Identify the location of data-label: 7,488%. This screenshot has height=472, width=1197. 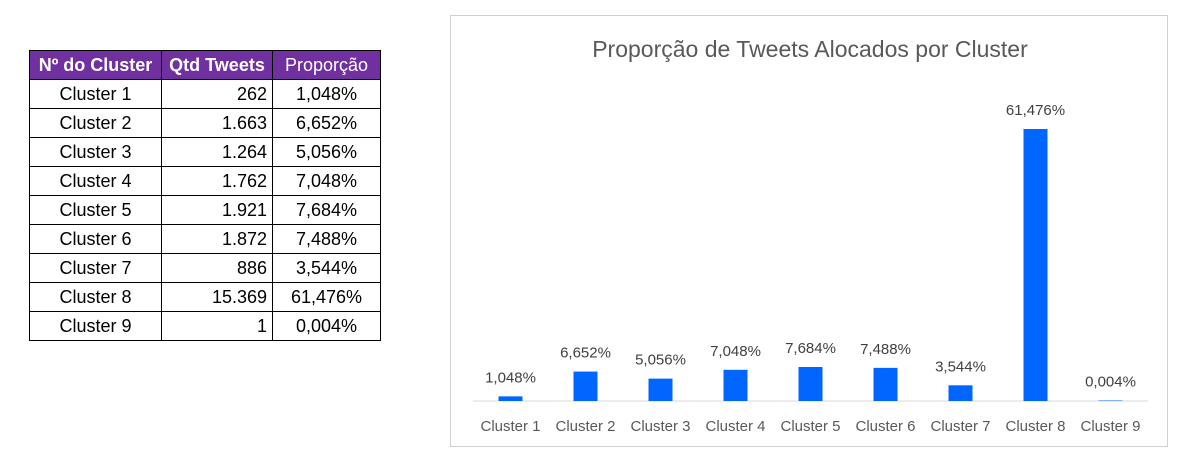
(885, 349).